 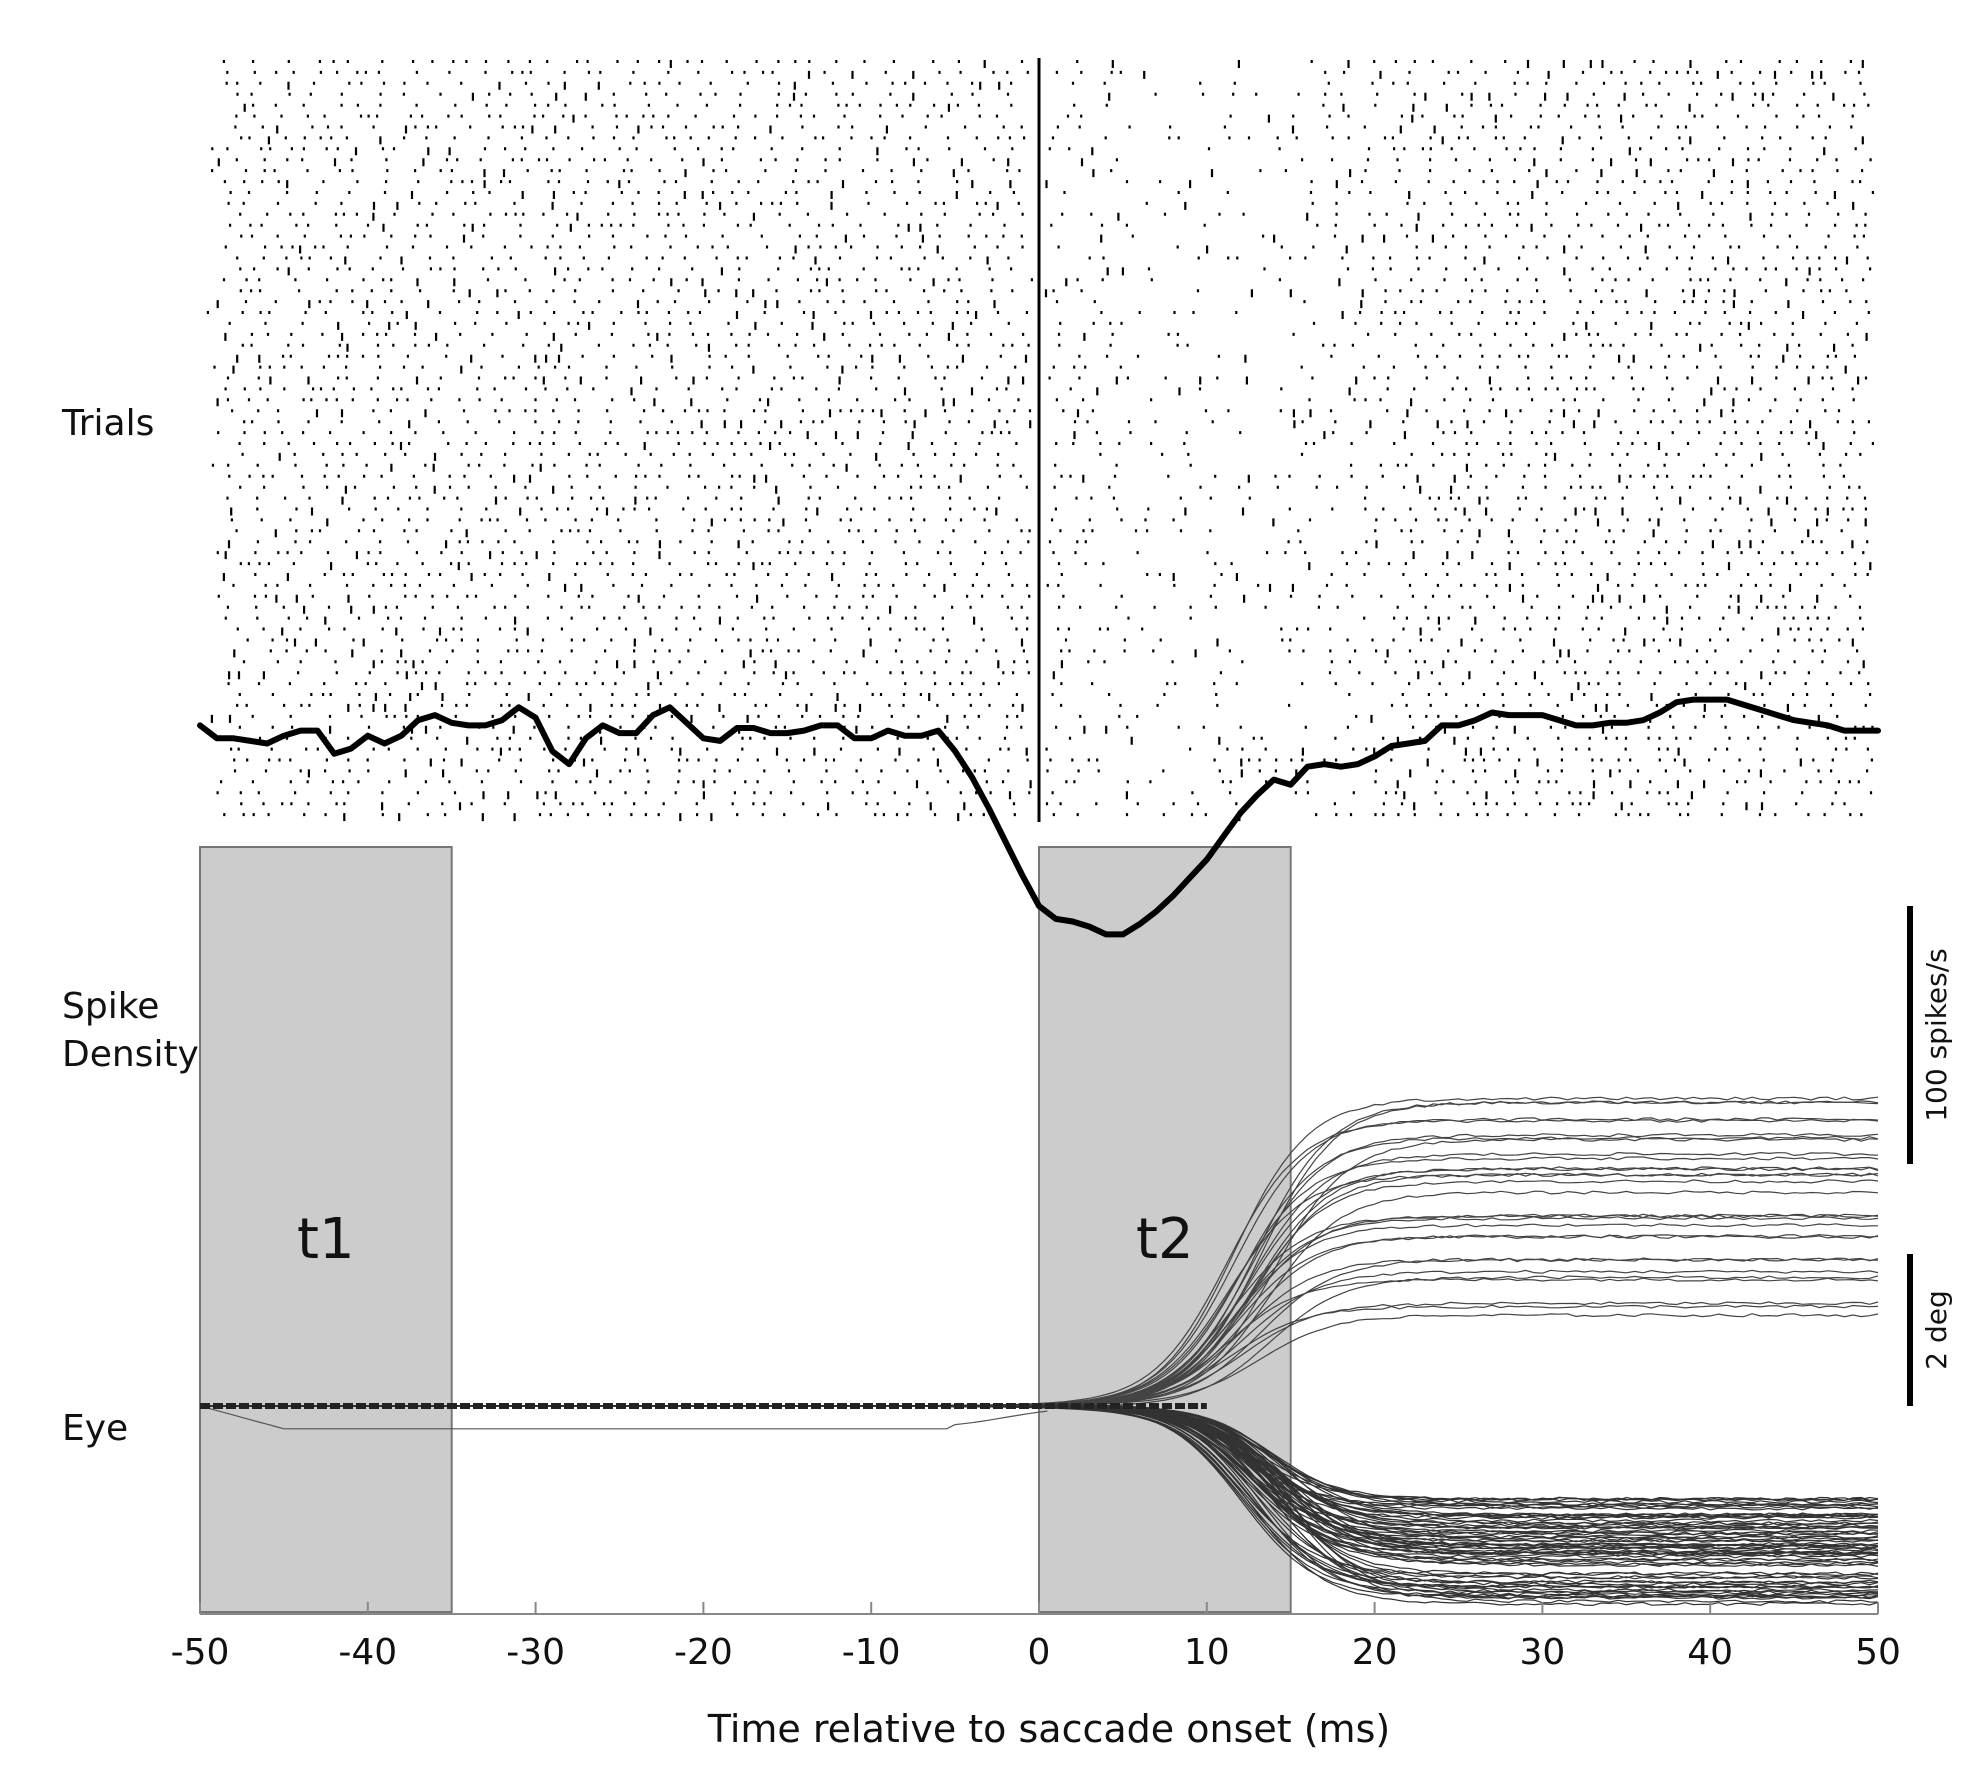 What do you see at coordinates (871, 1652) in the screenshot?
I see `x-tick-label: -10` at bounding box center [871, 1652].